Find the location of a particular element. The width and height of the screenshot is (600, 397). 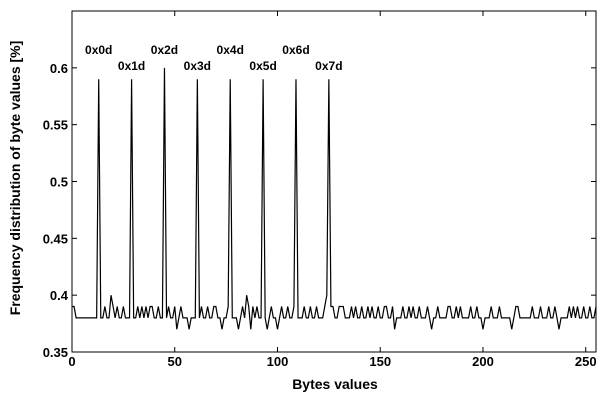

peak-annotation: 0x1d is located at coordinates (131, 66).